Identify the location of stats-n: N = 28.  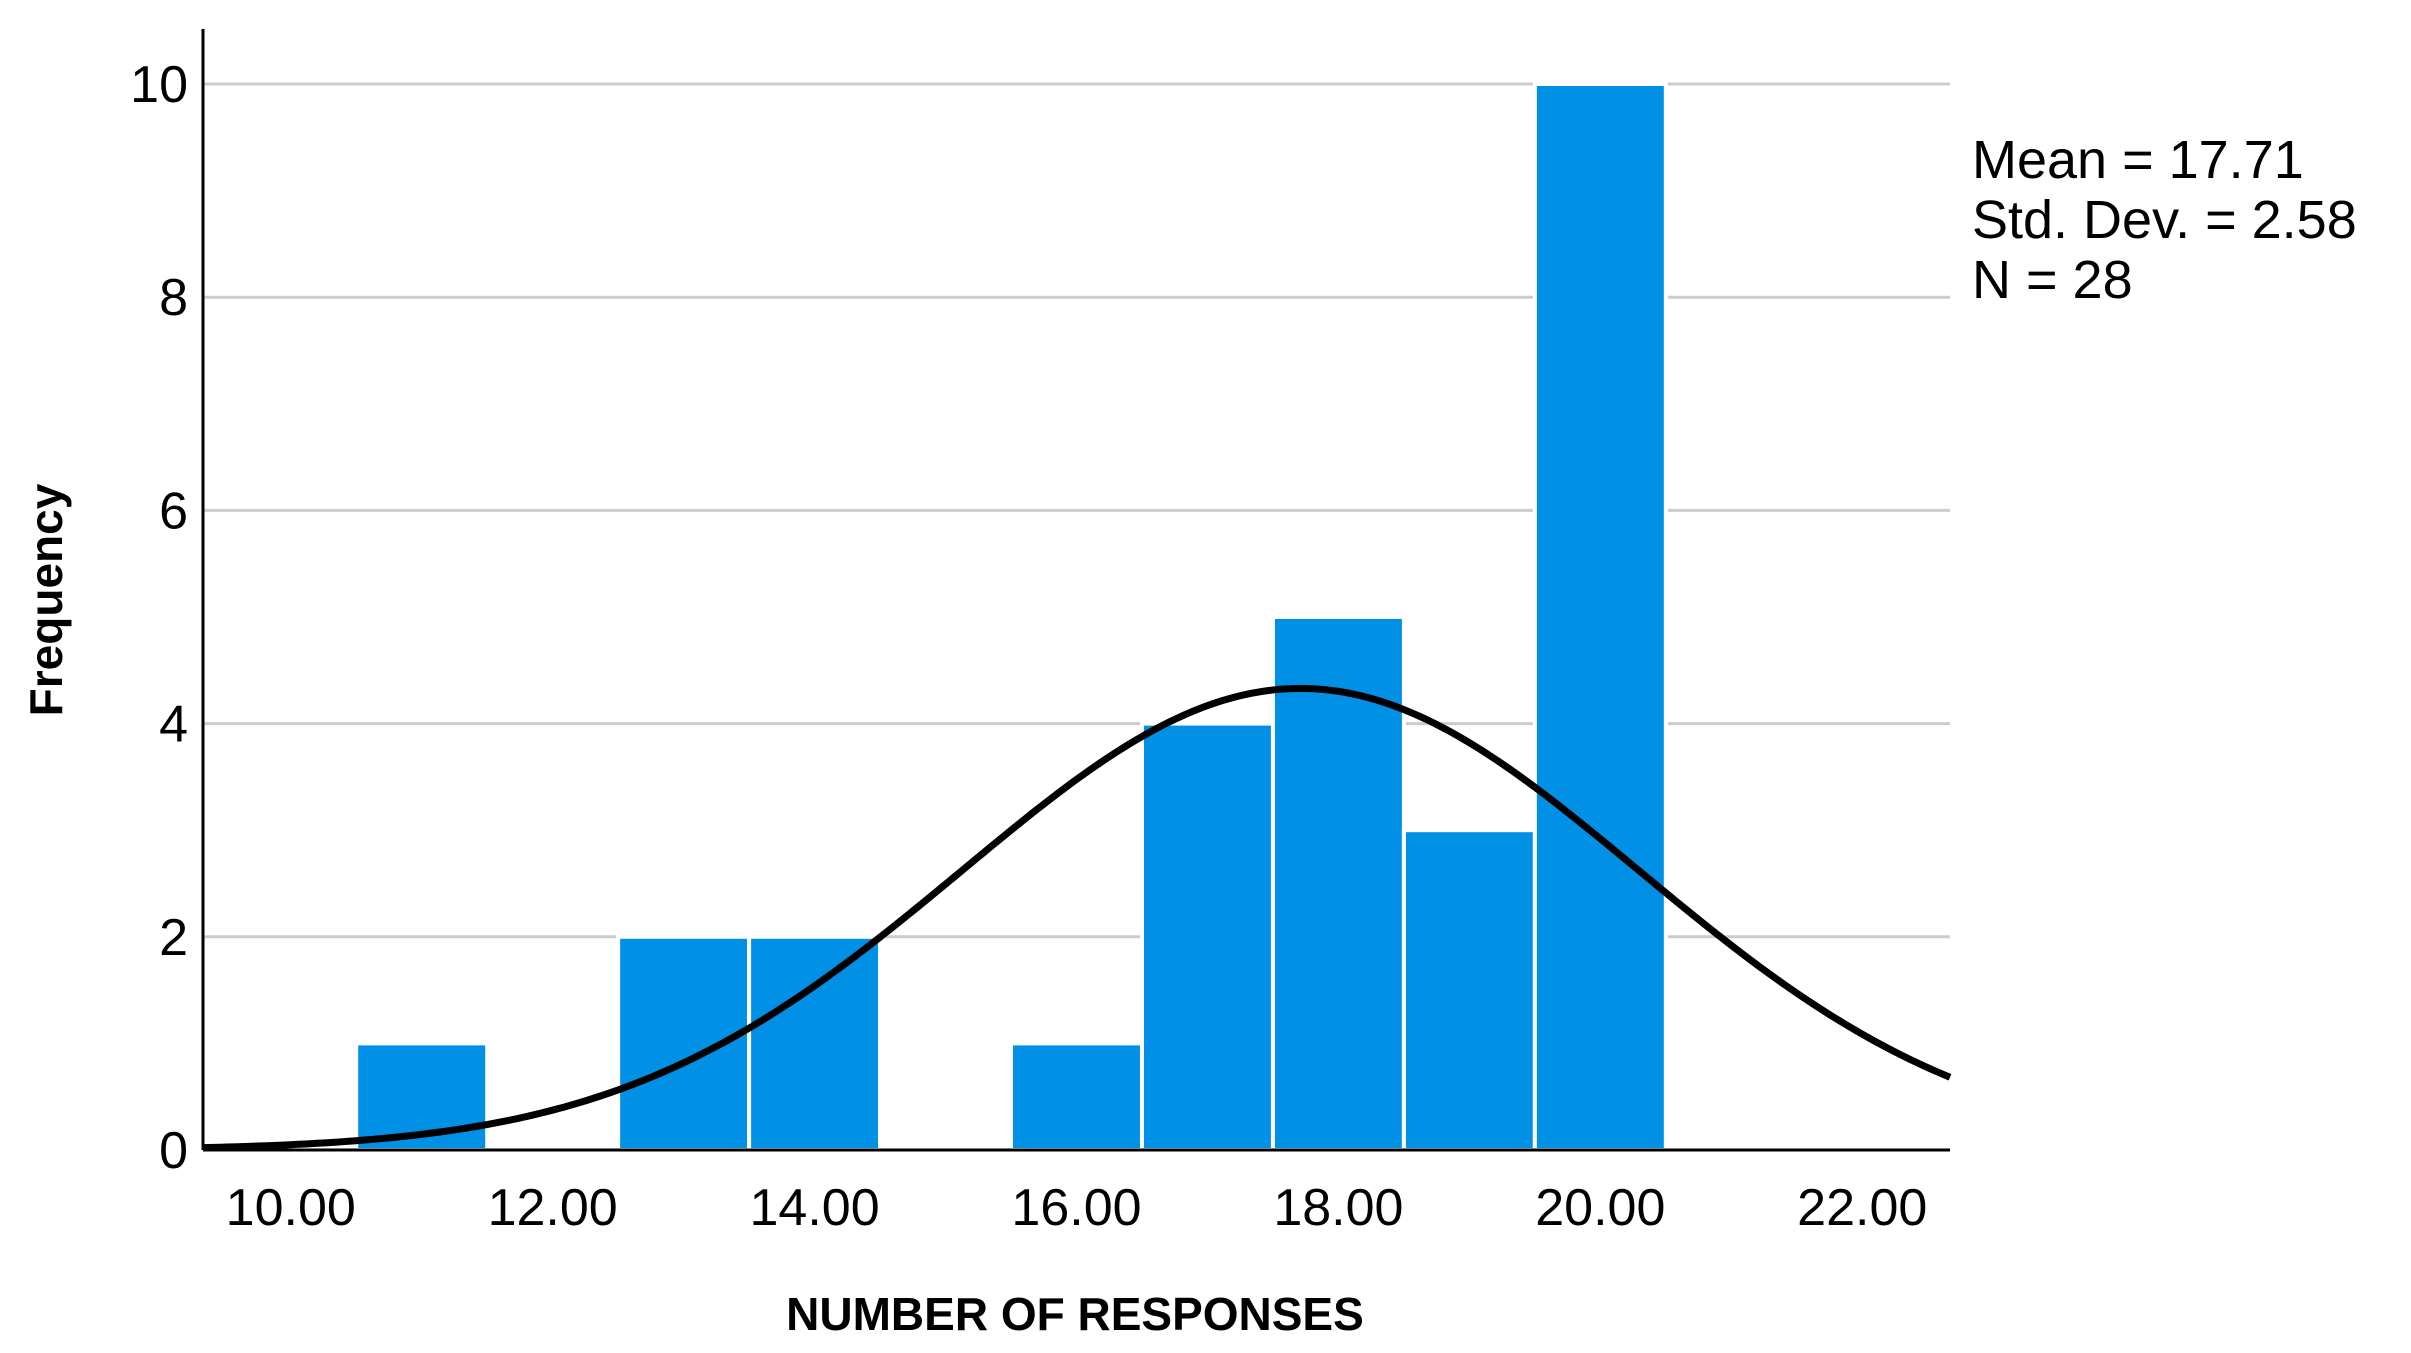
(2052, 280).